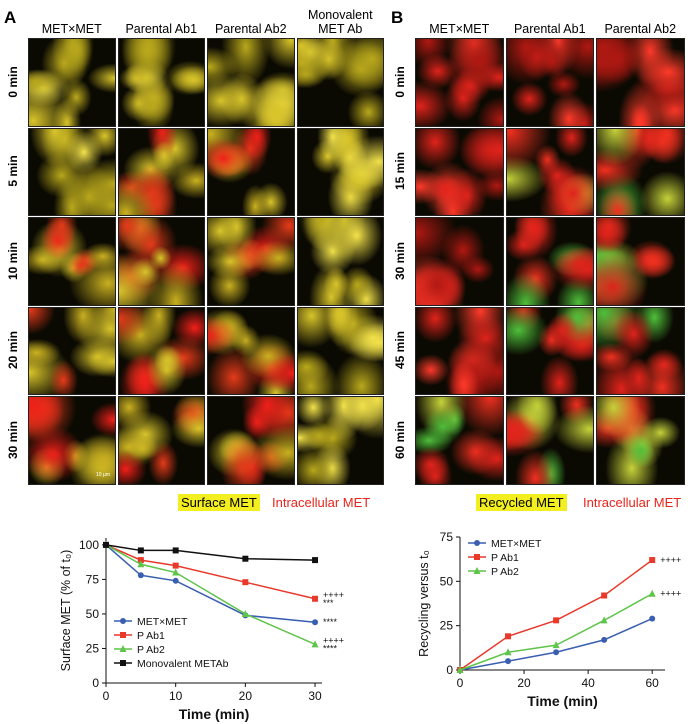  I want to click on x-tick-label: 20, so click(524, 683).